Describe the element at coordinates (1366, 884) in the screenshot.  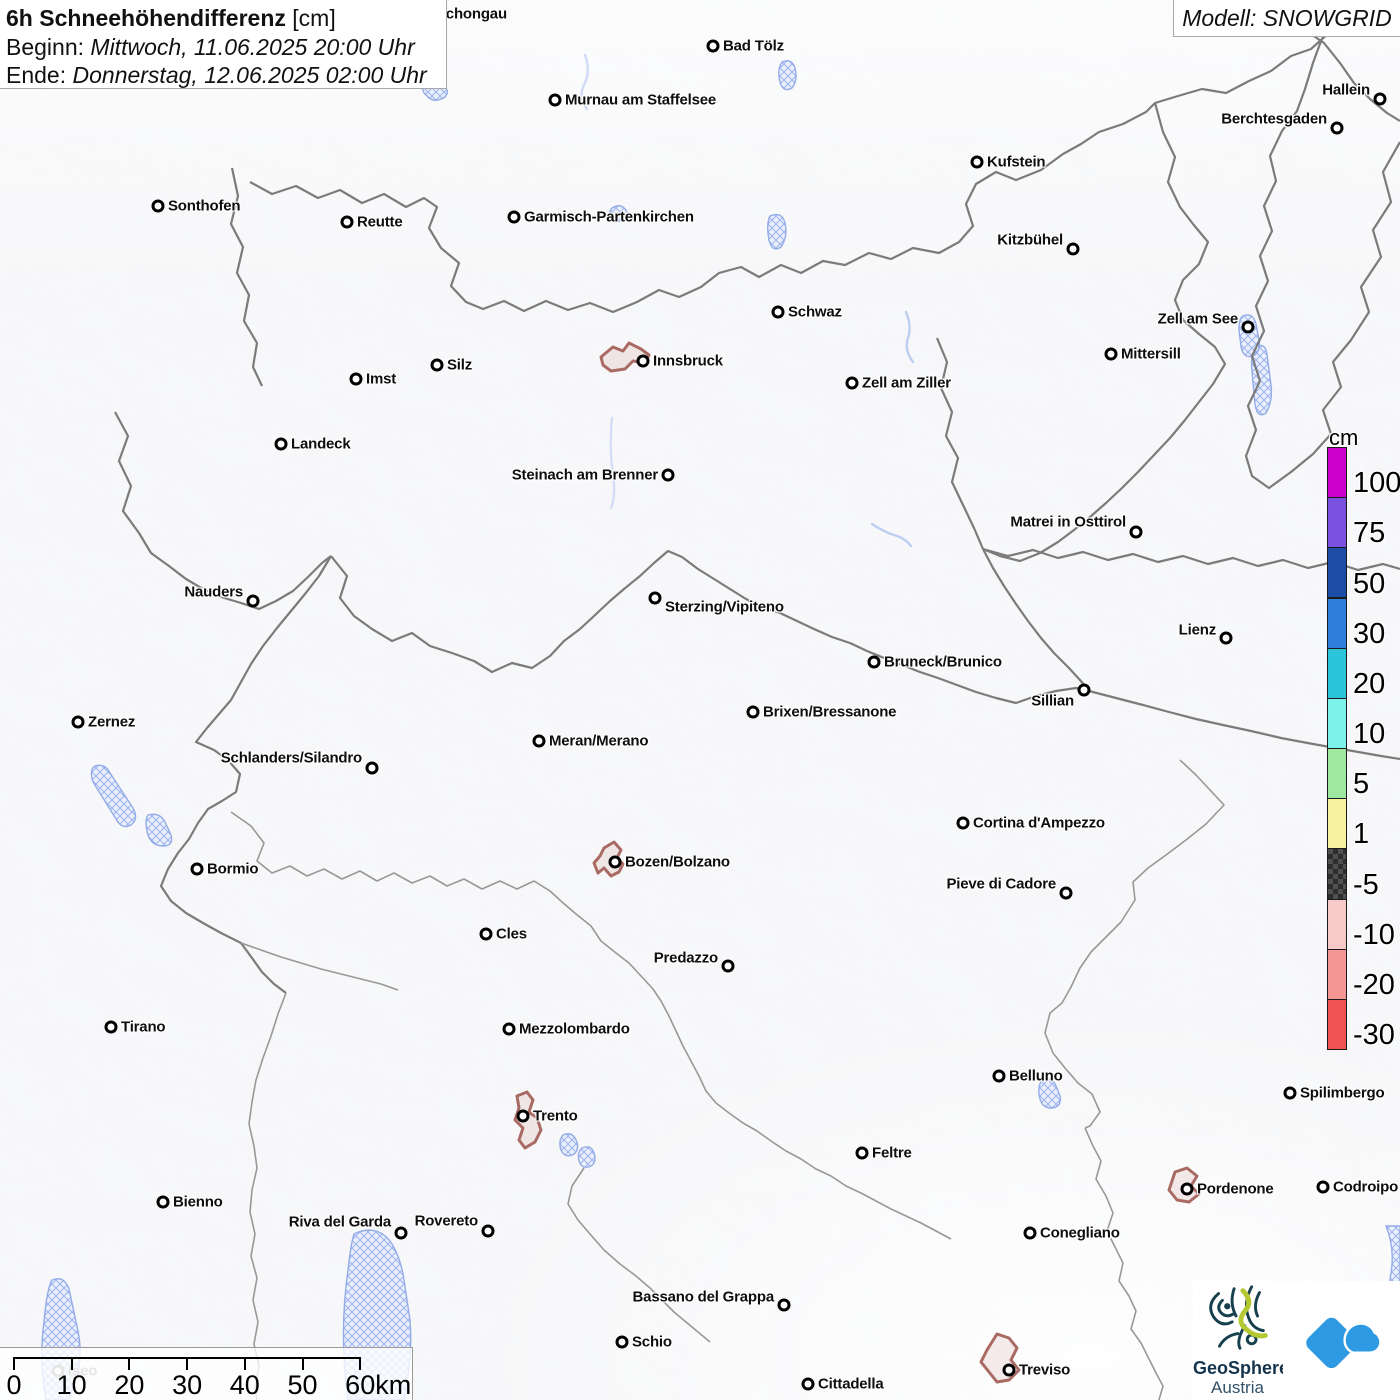
I see `legend-band-label: -5` at that location.